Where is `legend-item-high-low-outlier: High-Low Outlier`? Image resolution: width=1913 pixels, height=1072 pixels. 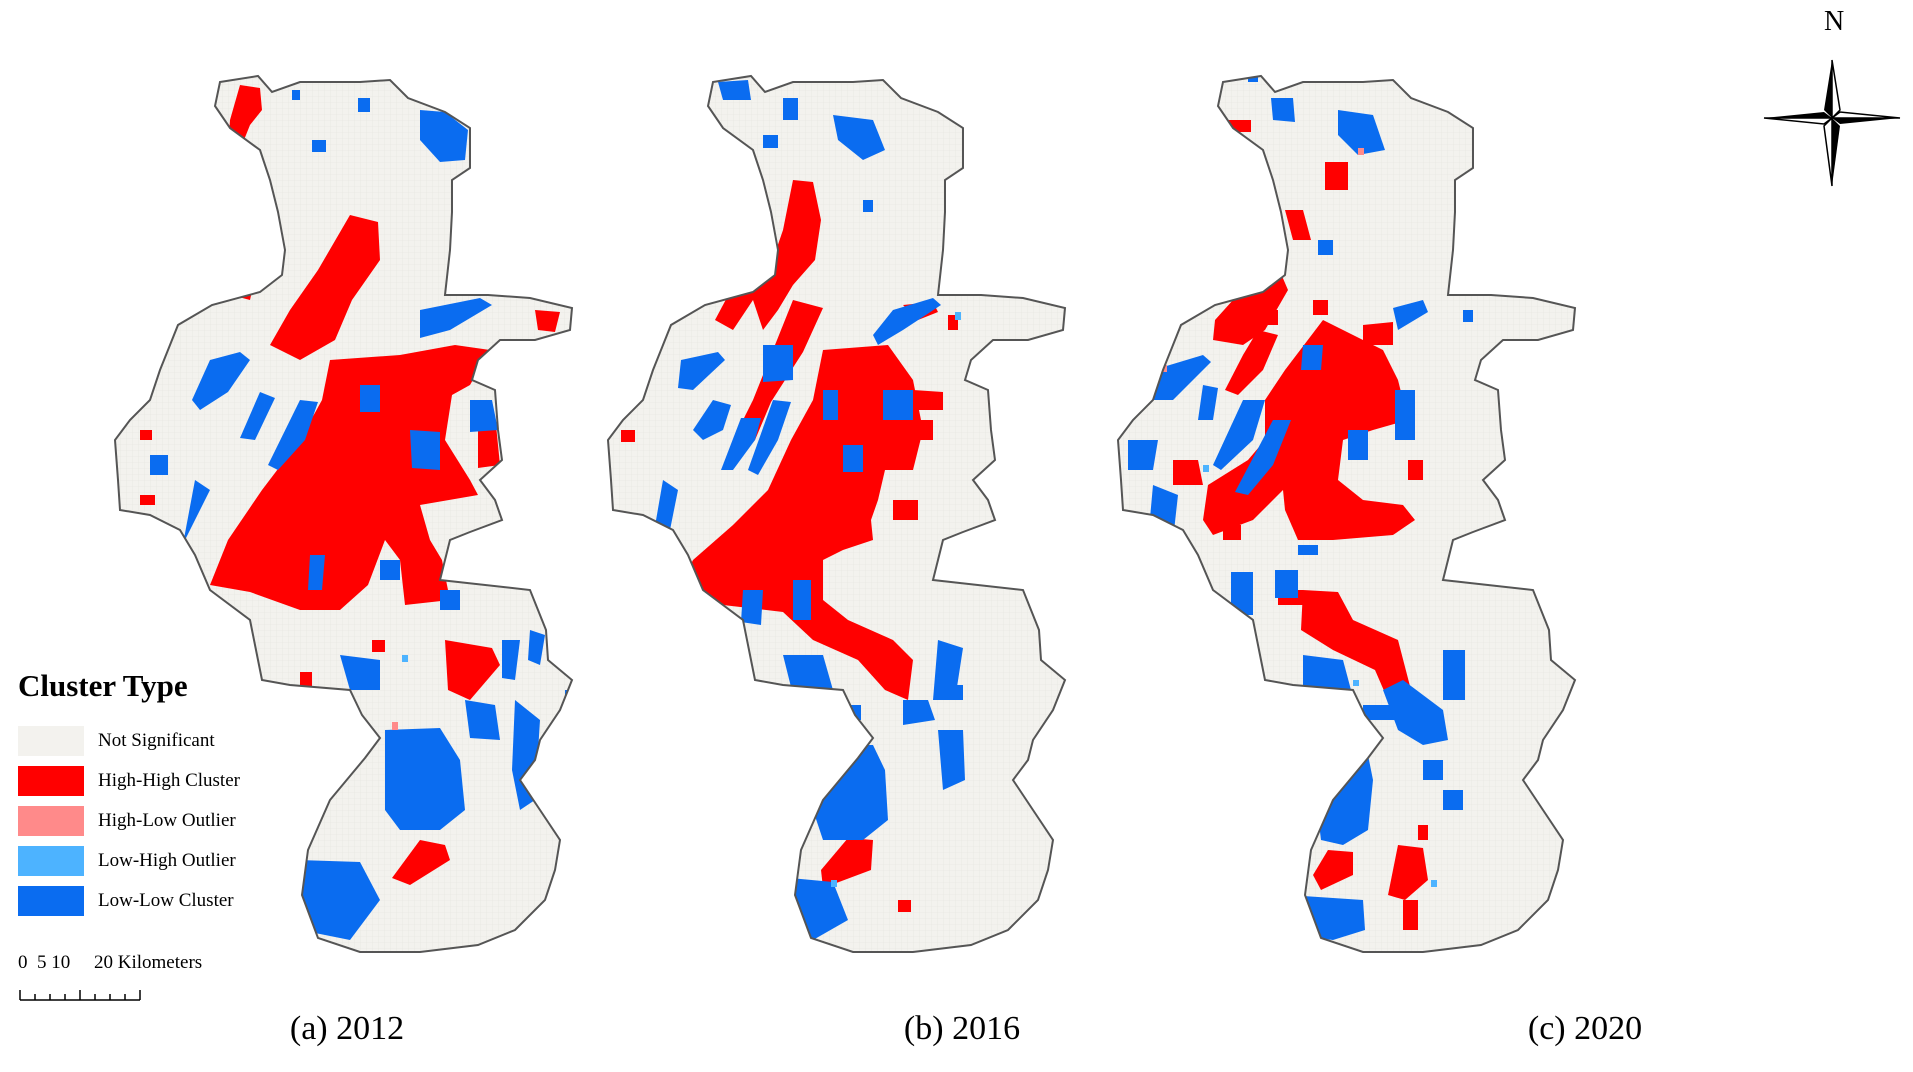 legend-item-high-low-outlier: High-Low Outlier is located at coordinates (168, 821).